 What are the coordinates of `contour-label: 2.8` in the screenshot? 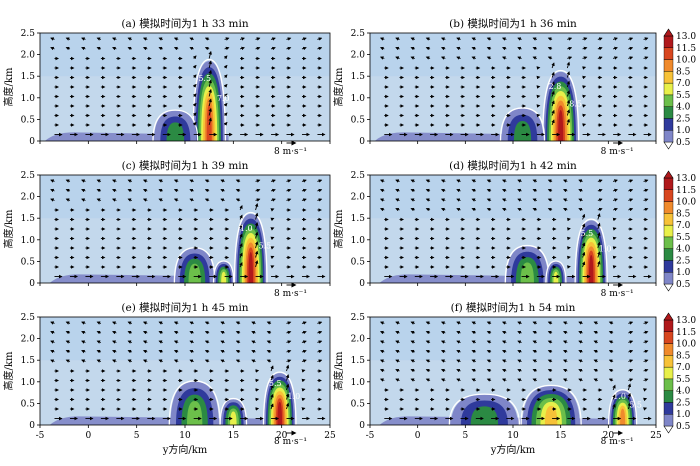 It's located at (555, 86).